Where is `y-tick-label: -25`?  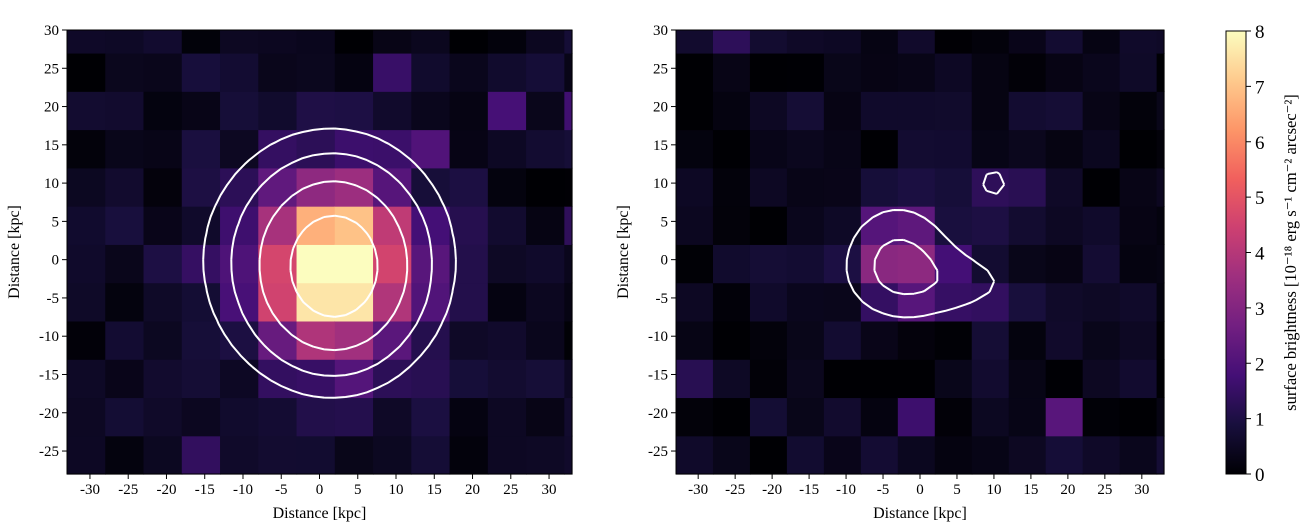
y-tick-label: -25 is located at coordinates (658, 452).